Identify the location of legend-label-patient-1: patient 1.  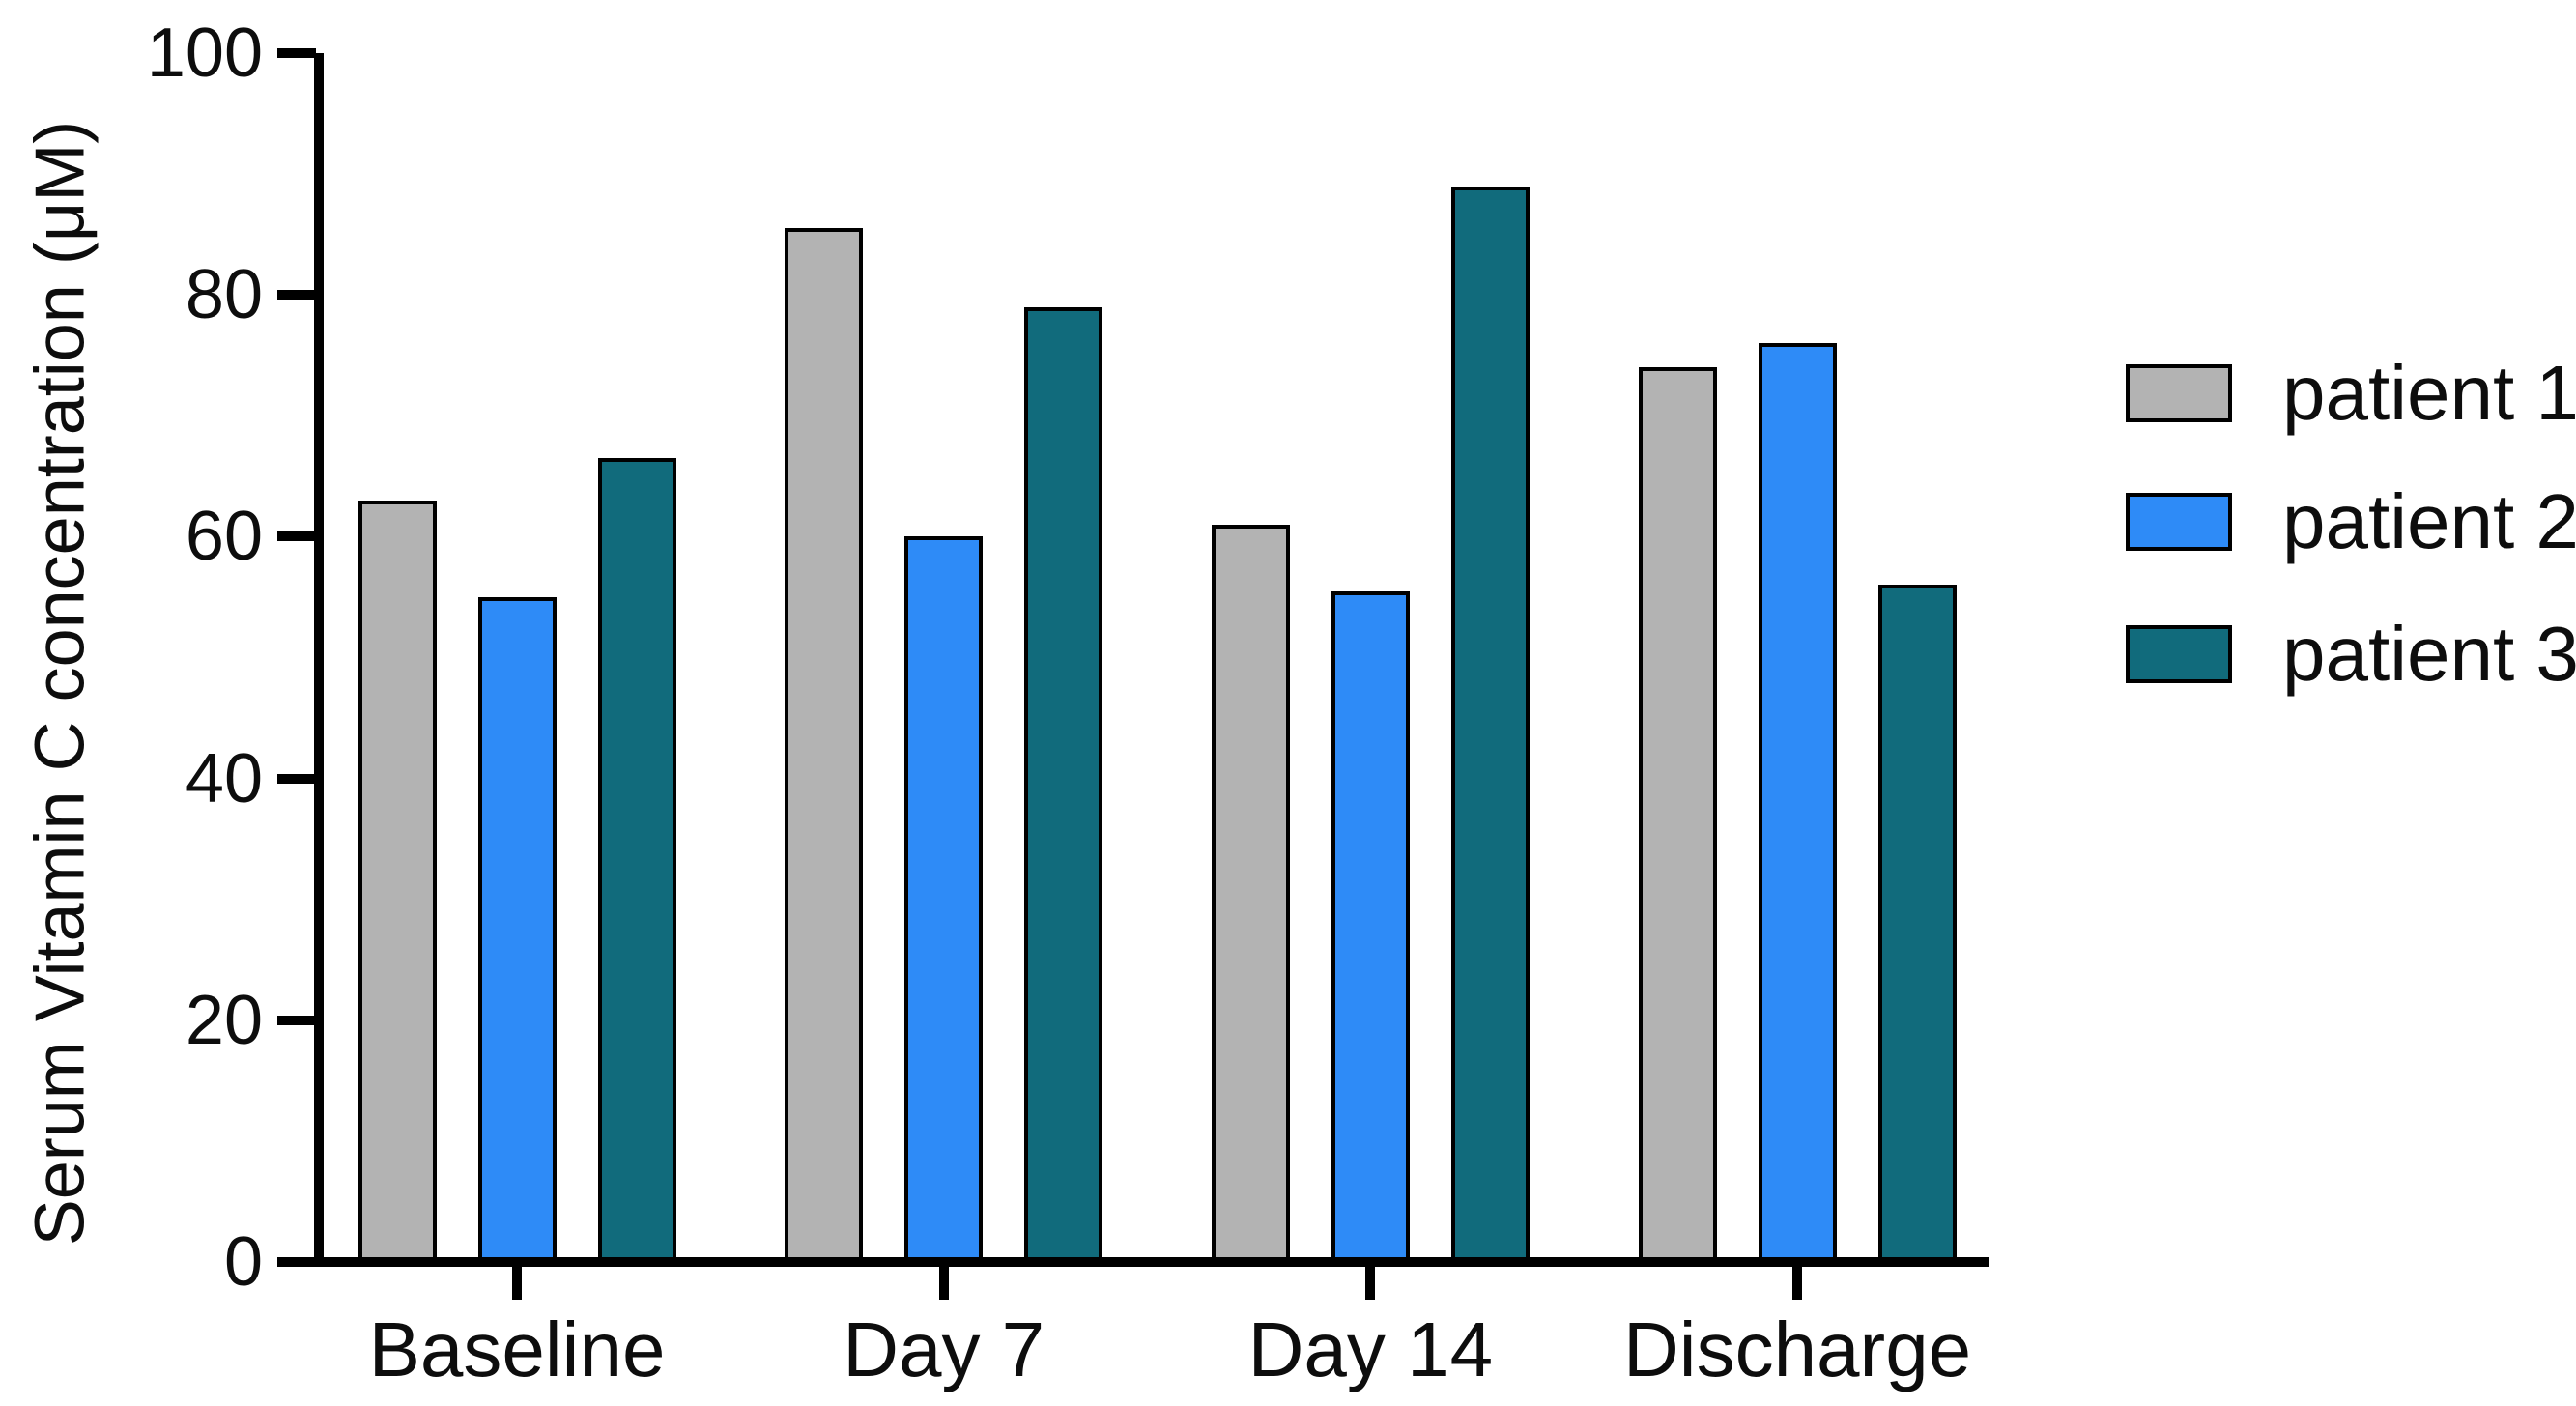
(2429, 393).